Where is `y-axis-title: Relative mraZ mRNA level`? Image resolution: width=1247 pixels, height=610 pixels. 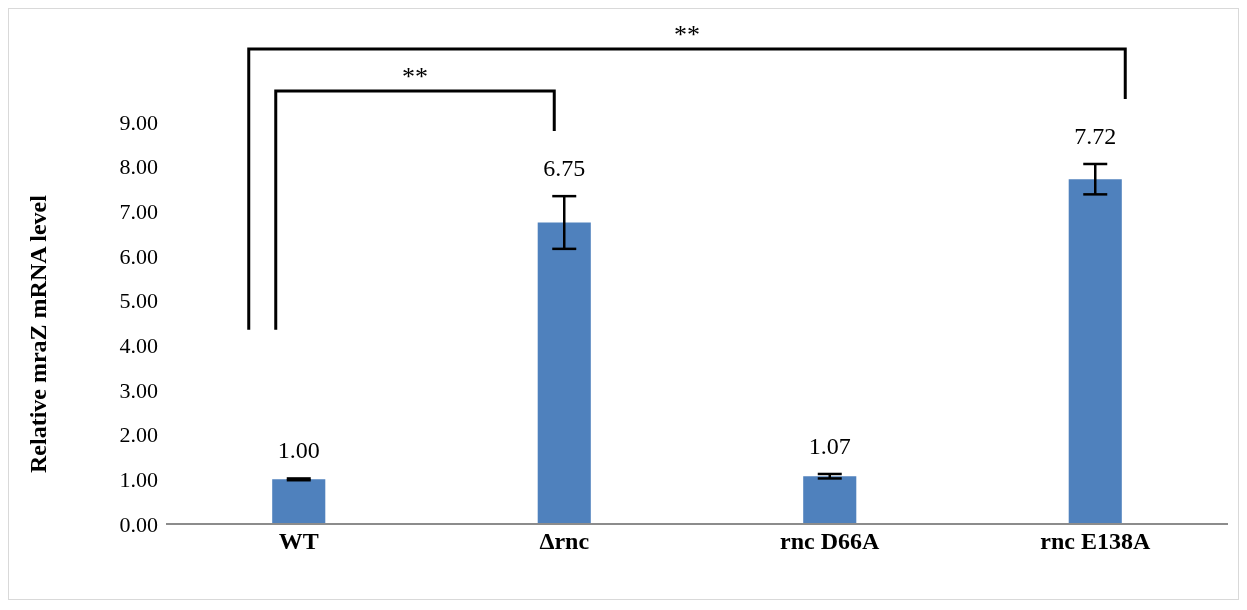
y-axis-title: Relative mraZ mRNA level is located at coordinates (37, 333).